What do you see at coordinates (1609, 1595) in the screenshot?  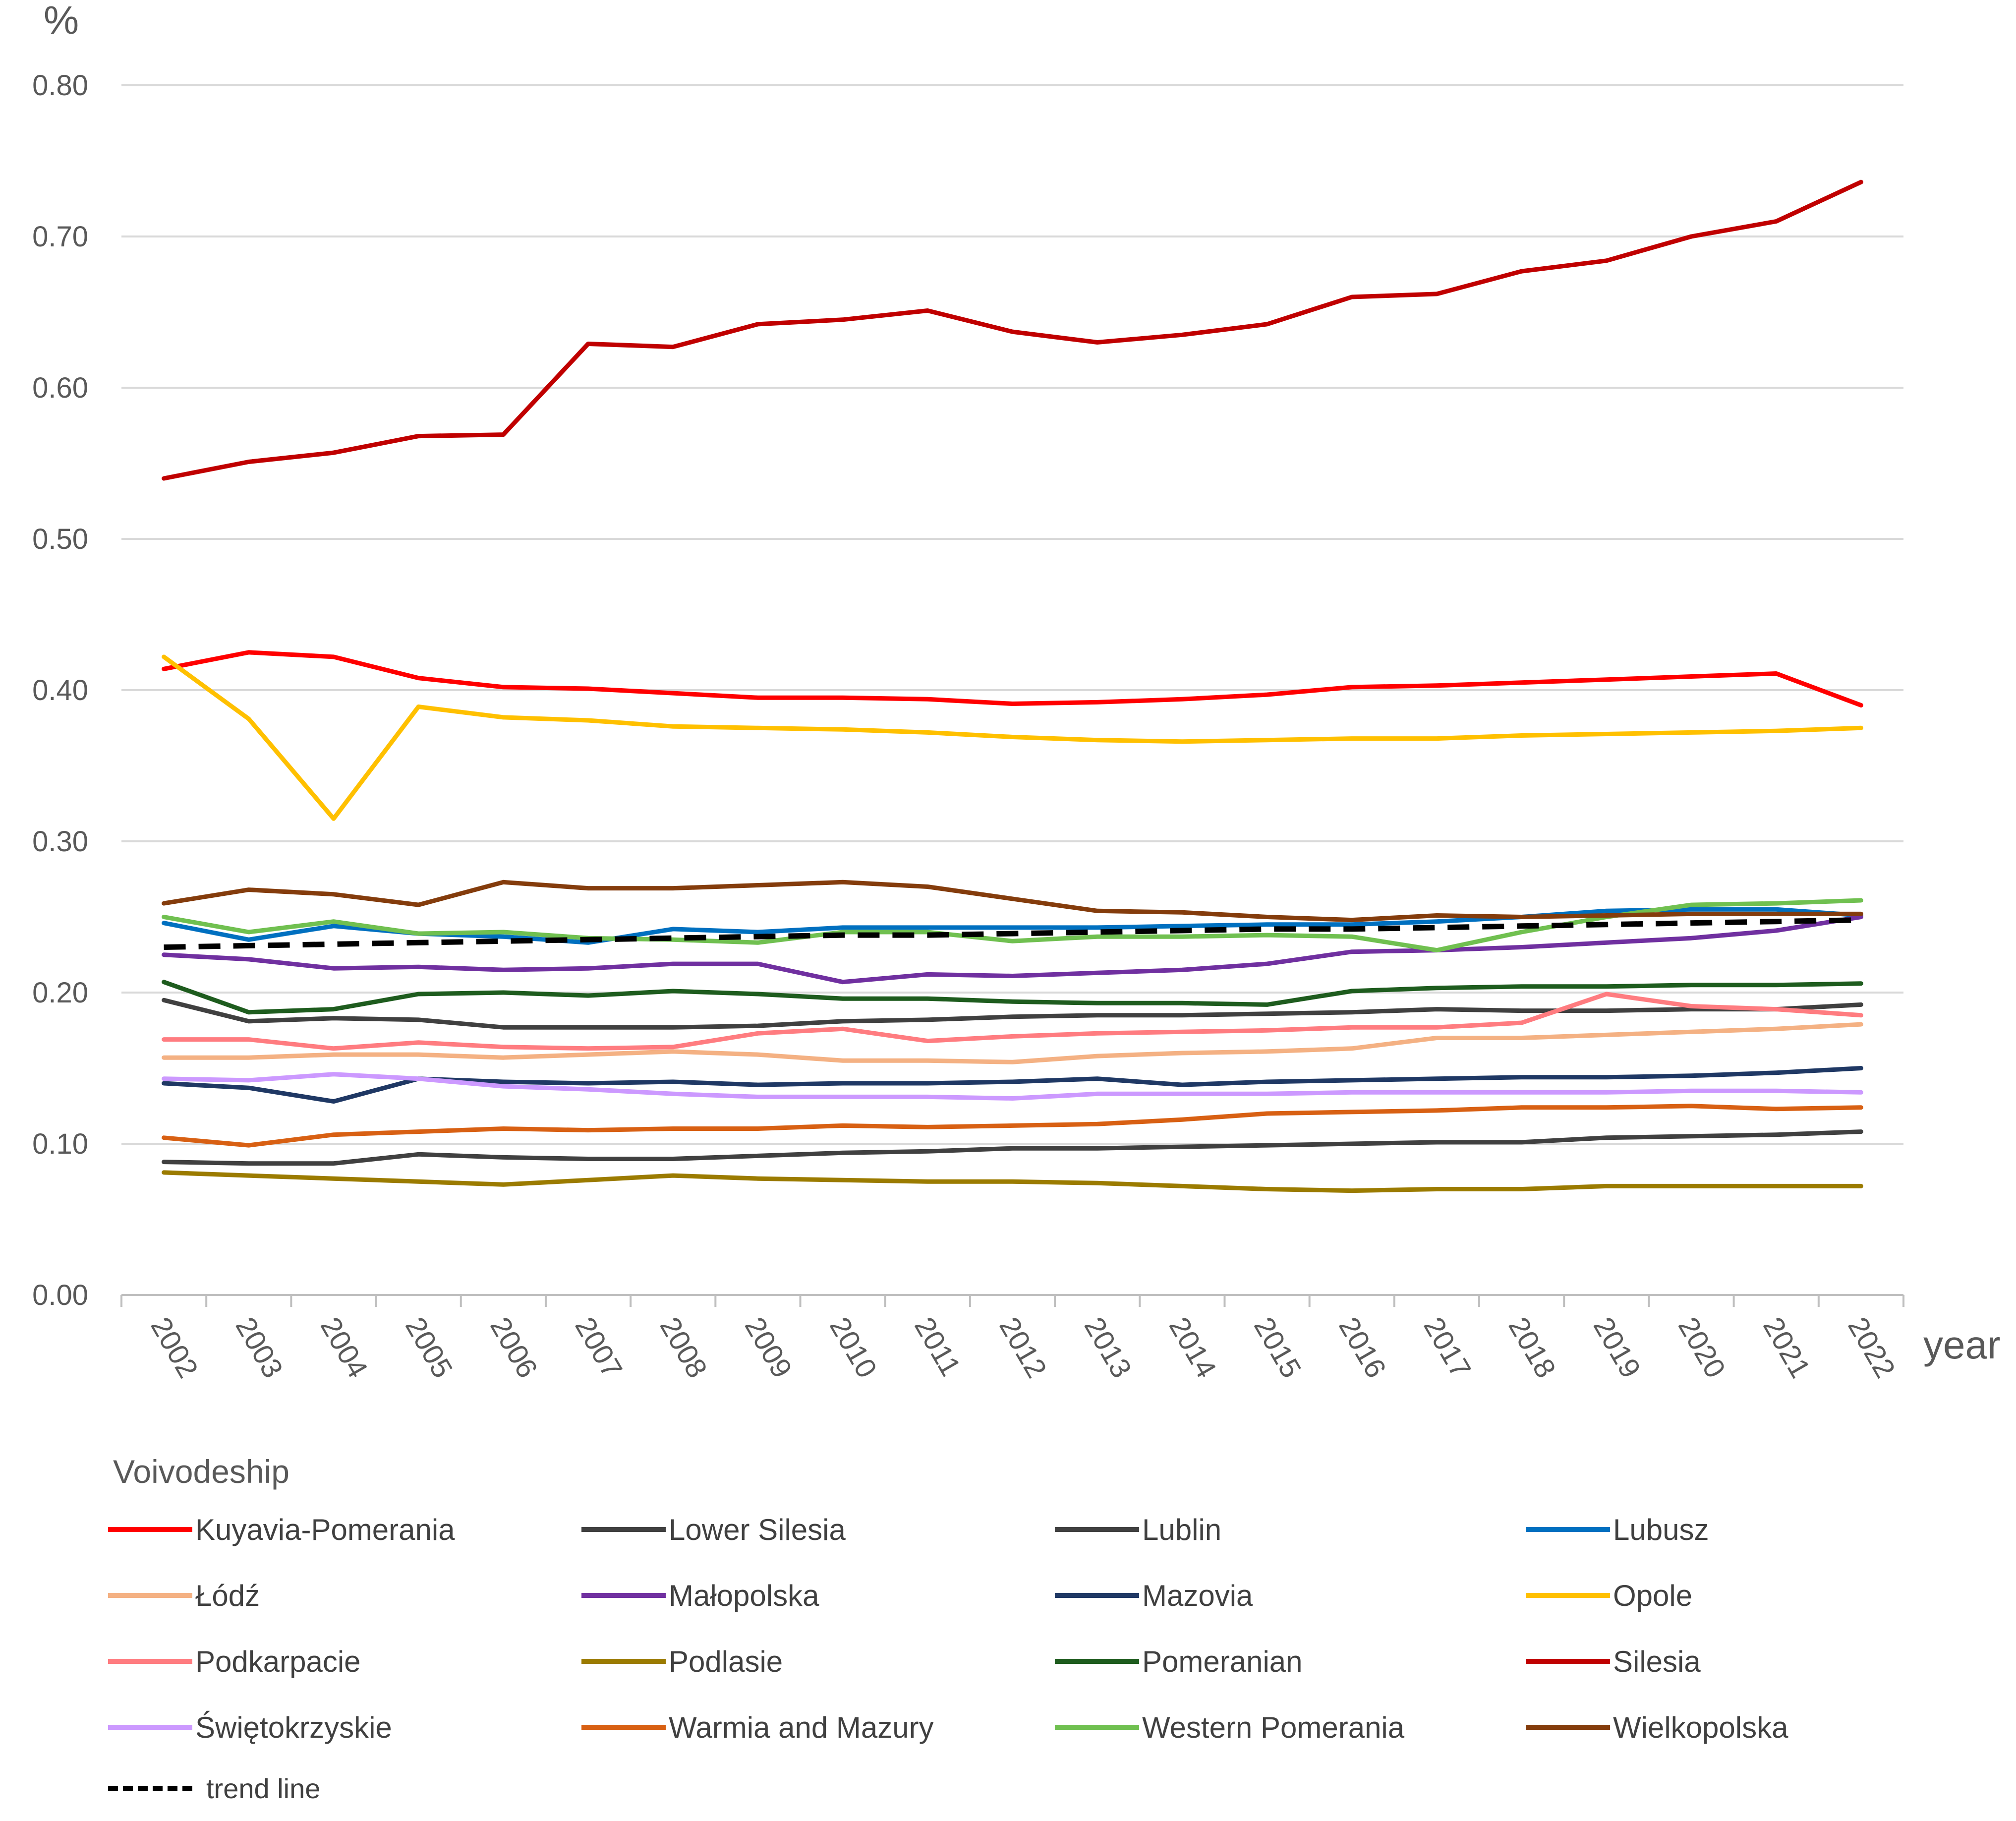 I see `legend-item: Opole` at bounding box center [1609, 1595].